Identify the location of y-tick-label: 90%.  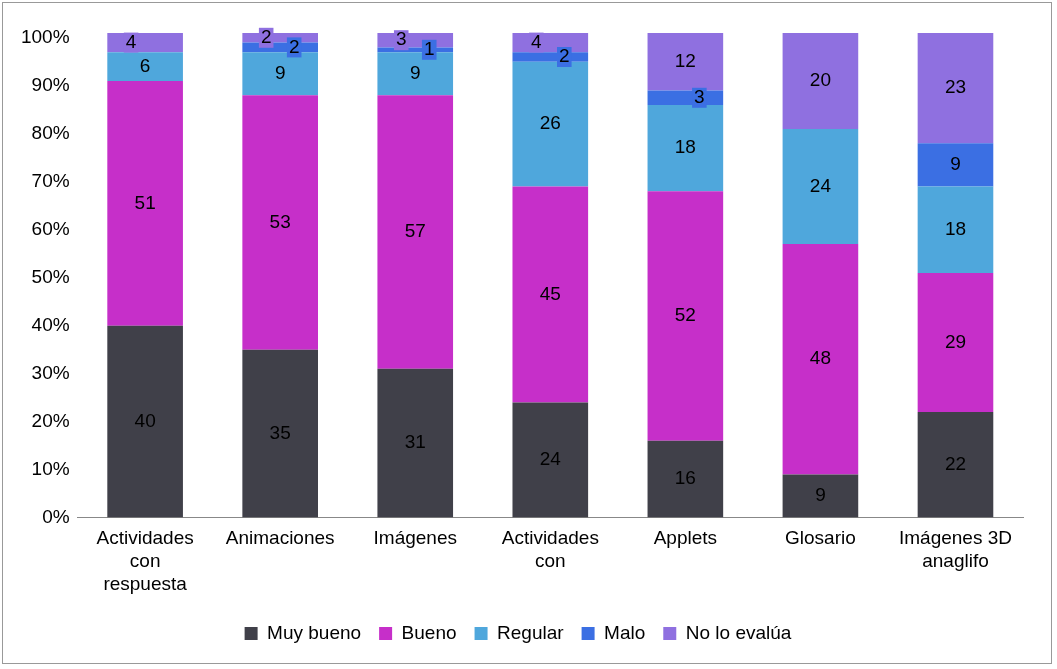
(50, 85).